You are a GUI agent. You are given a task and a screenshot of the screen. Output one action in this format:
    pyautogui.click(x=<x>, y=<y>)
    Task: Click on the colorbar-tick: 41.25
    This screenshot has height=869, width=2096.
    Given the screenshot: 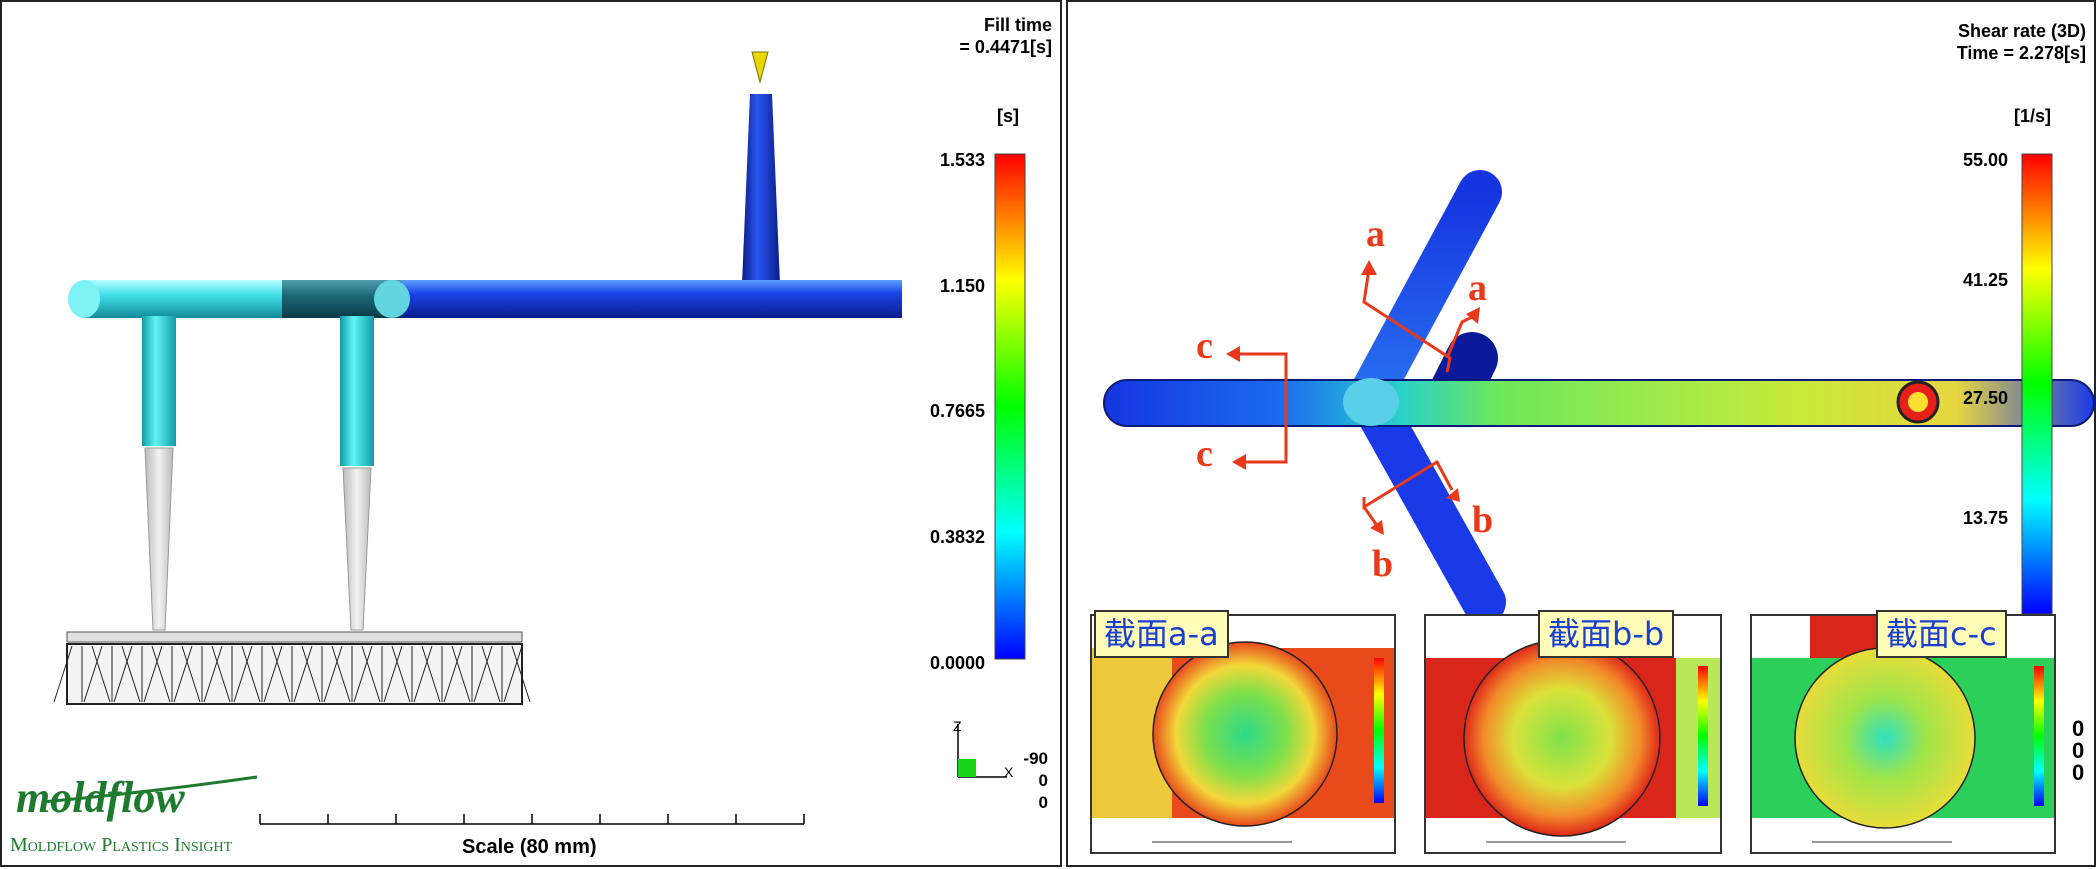 What is the action you would take?
    pyautogui.click(x=1985, y=280)
    